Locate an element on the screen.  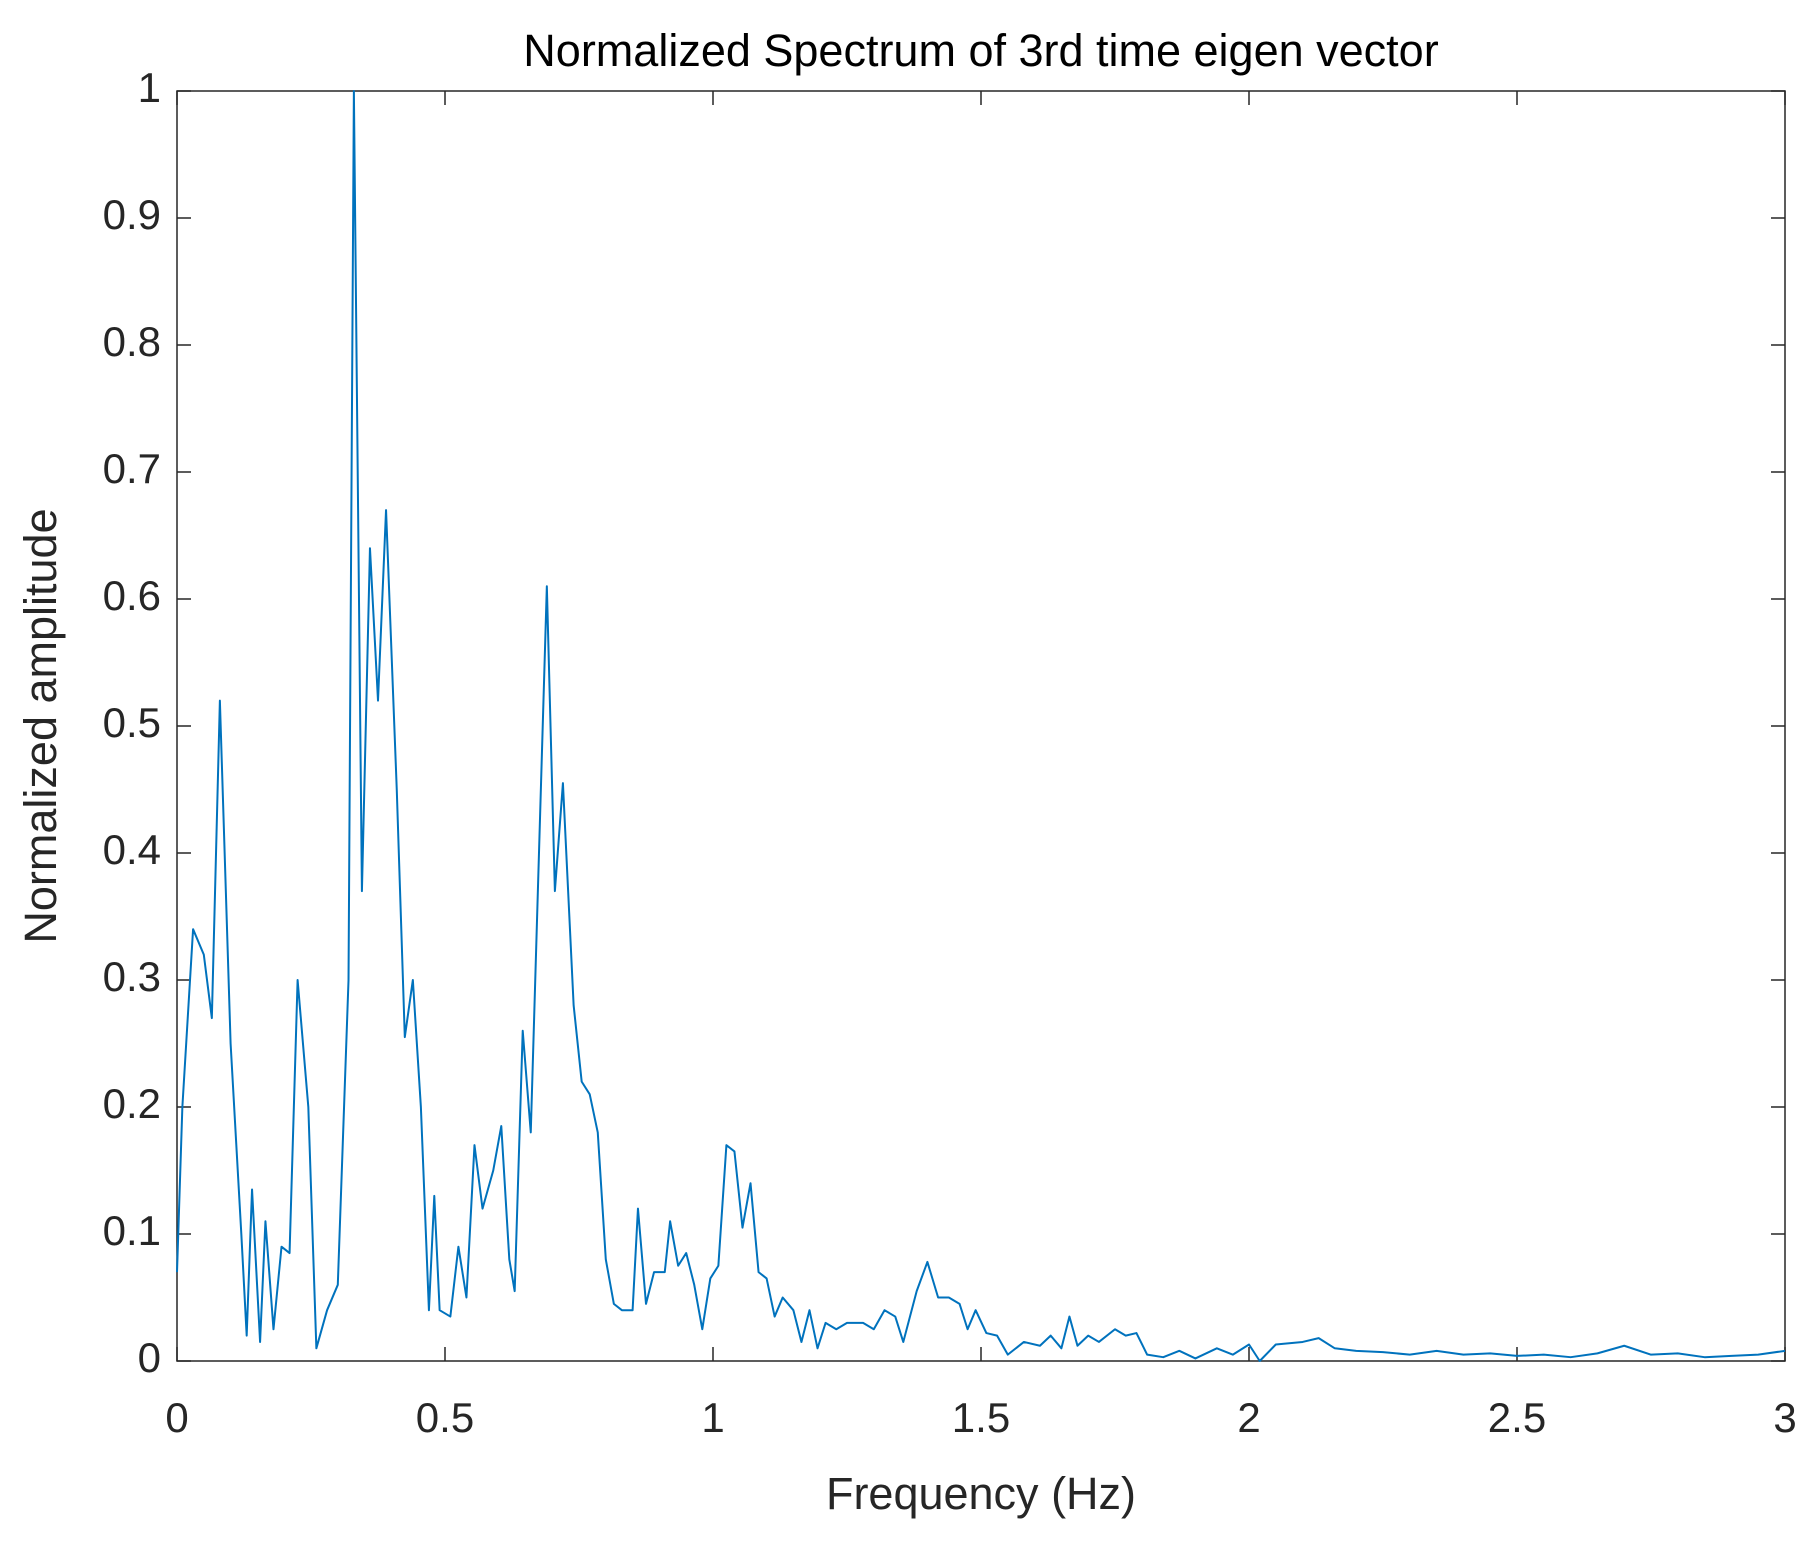
y-tick-label: 0.7 is located at coordinates (132, 468).